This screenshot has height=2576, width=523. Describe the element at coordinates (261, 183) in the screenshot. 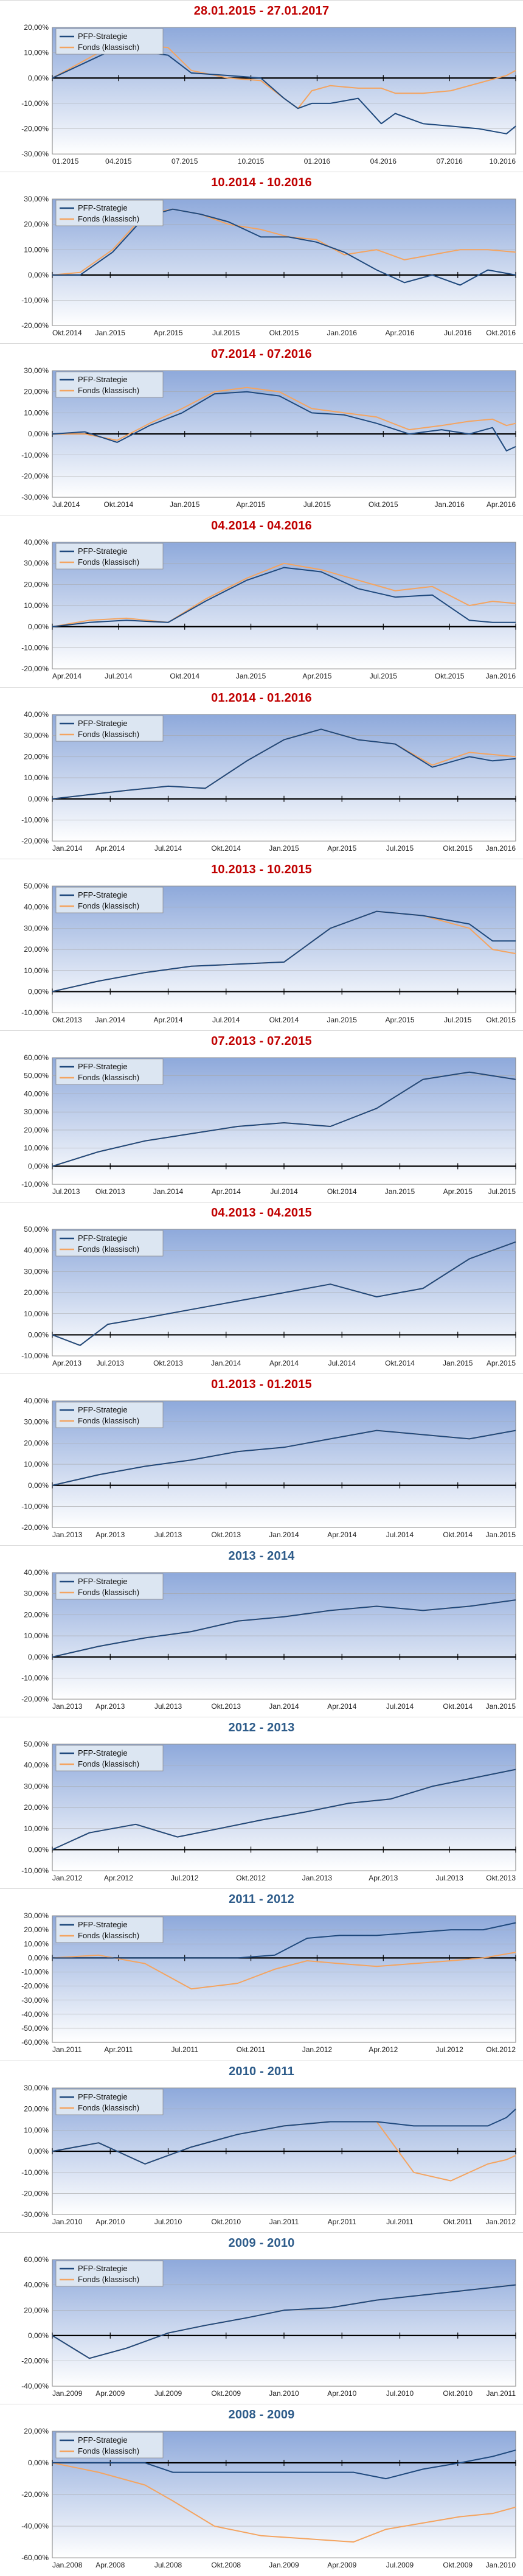

I see `chart-title: 10.2014 - 10.2016` at that location.